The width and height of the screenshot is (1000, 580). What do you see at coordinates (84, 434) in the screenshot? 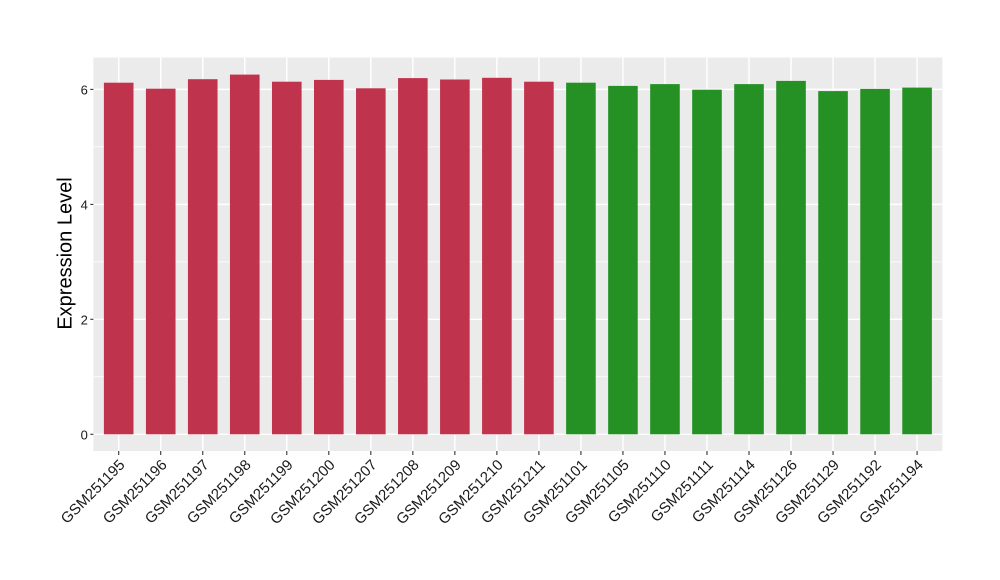
I see `svg-text: 0` at bounding box center [84, 434].